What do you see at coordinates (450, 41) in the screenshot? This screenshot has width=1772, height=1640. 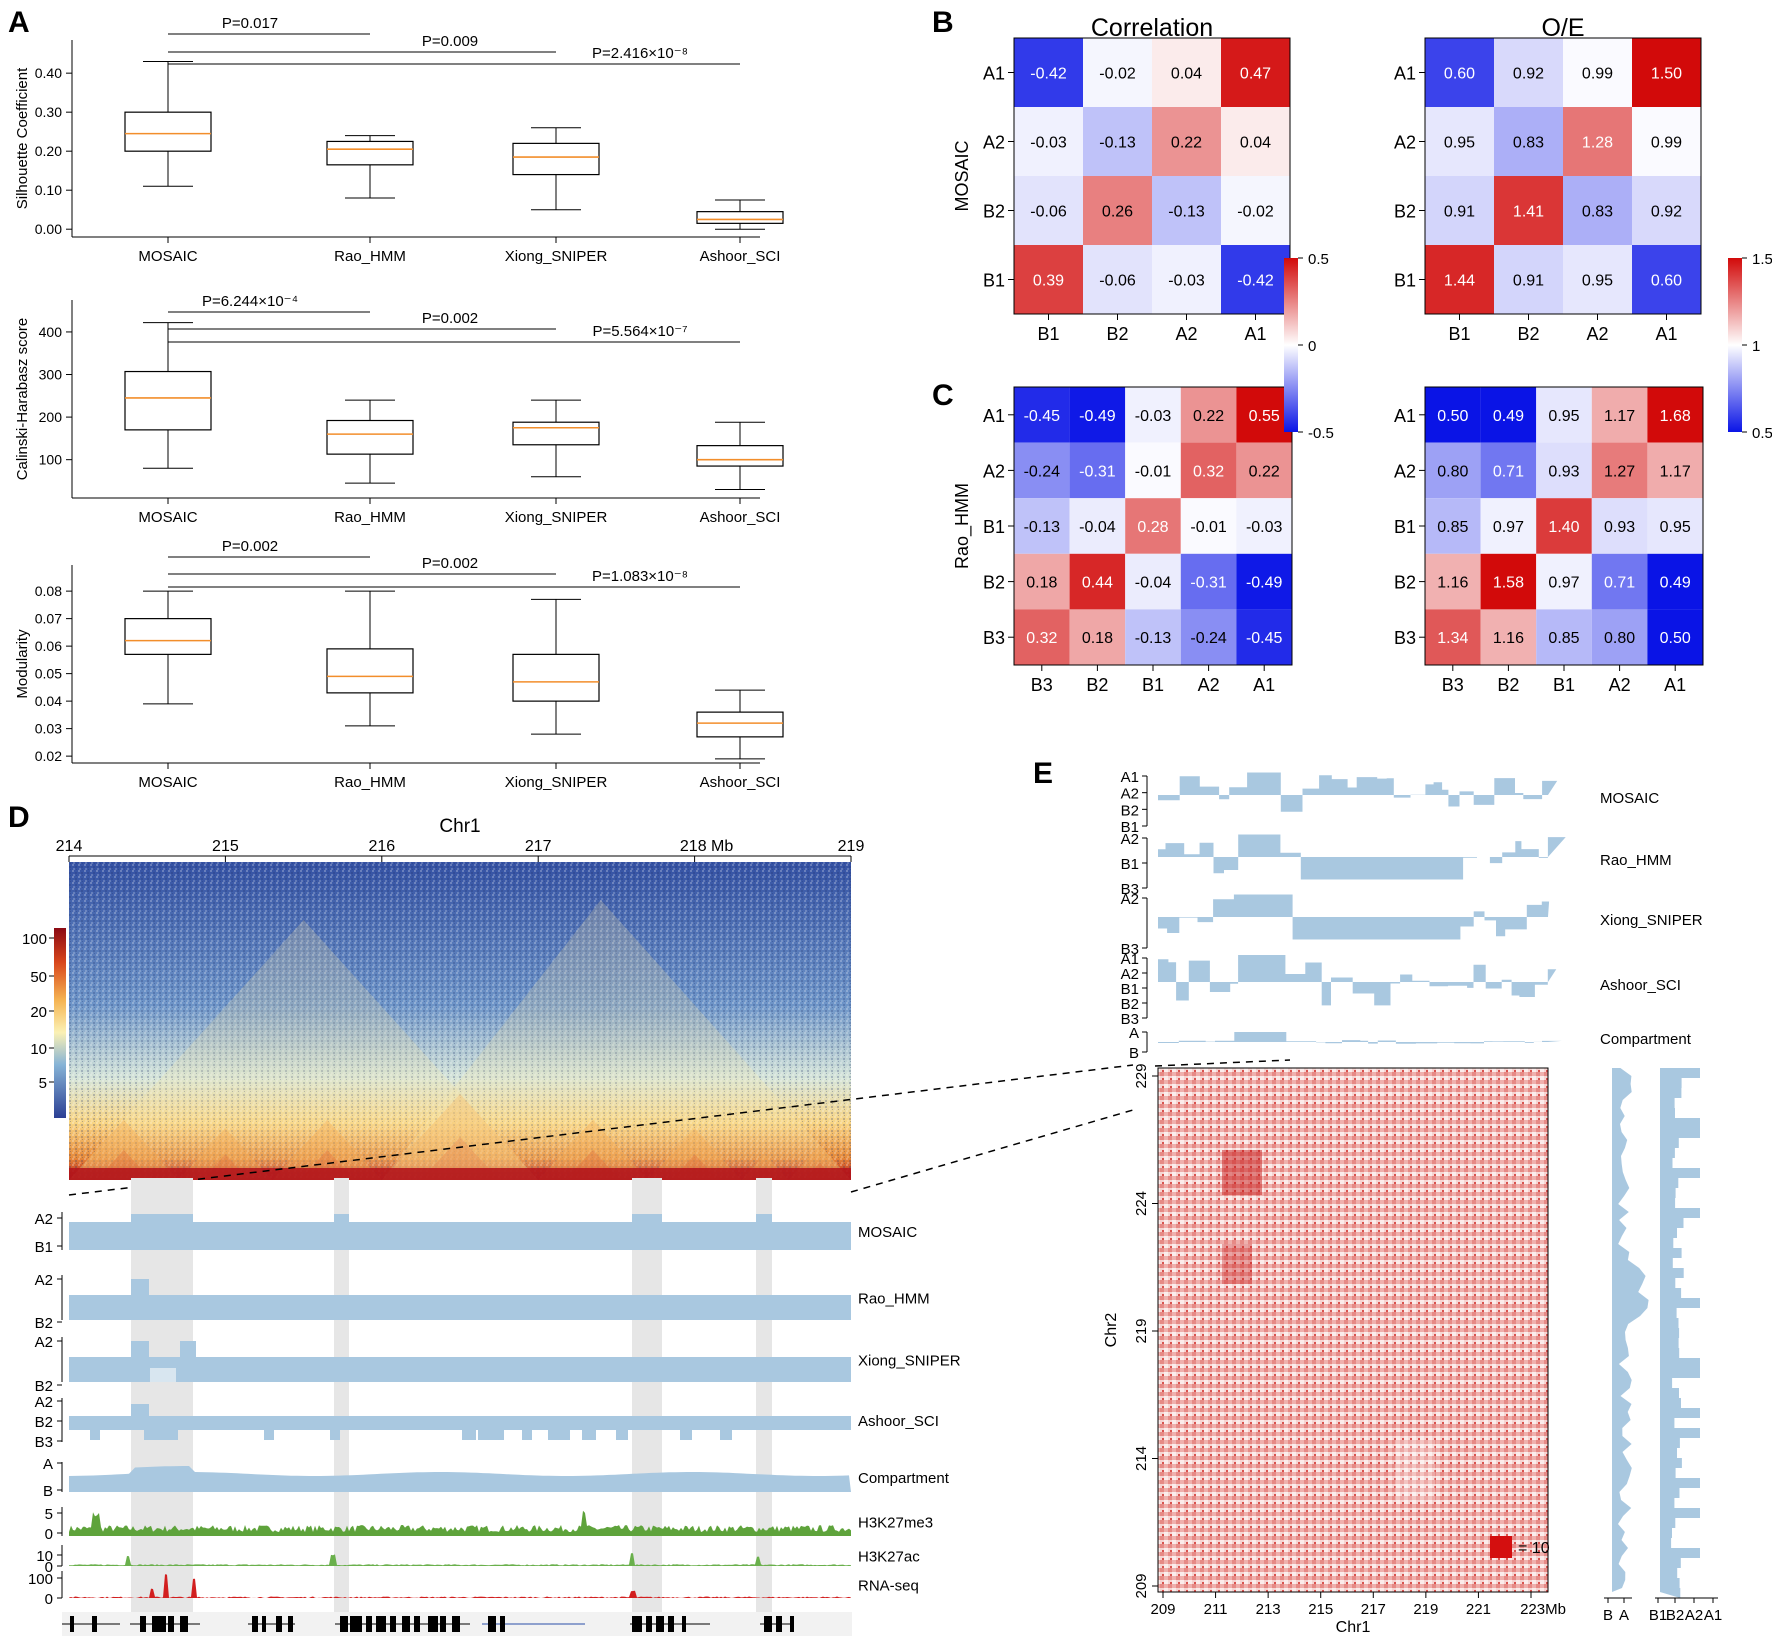 I see `p-value-label: P=0.009` at bounding box center [450, 41].